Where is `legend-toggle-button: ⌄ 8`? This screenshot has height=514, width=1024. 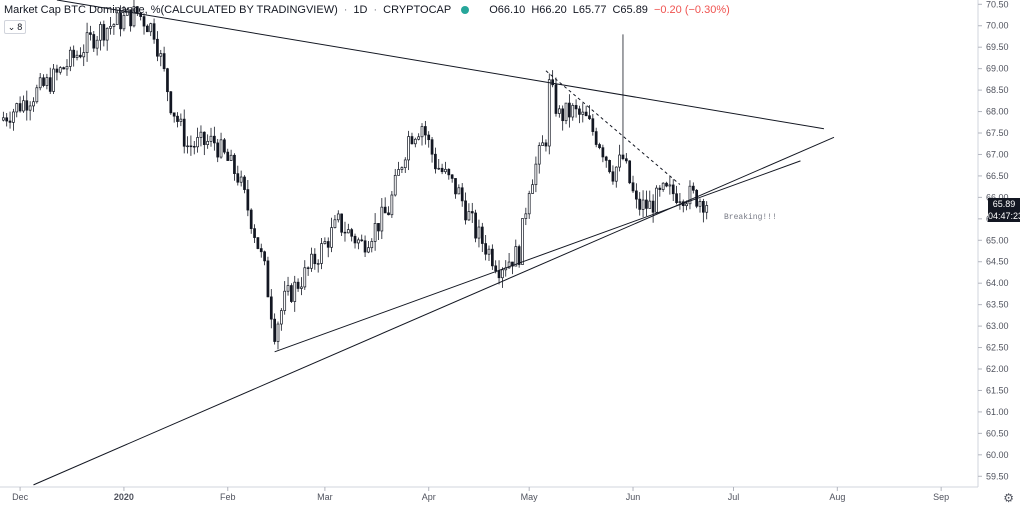 legend-toggle-button: ⌄ 8 is located at coordinates (15, 27).